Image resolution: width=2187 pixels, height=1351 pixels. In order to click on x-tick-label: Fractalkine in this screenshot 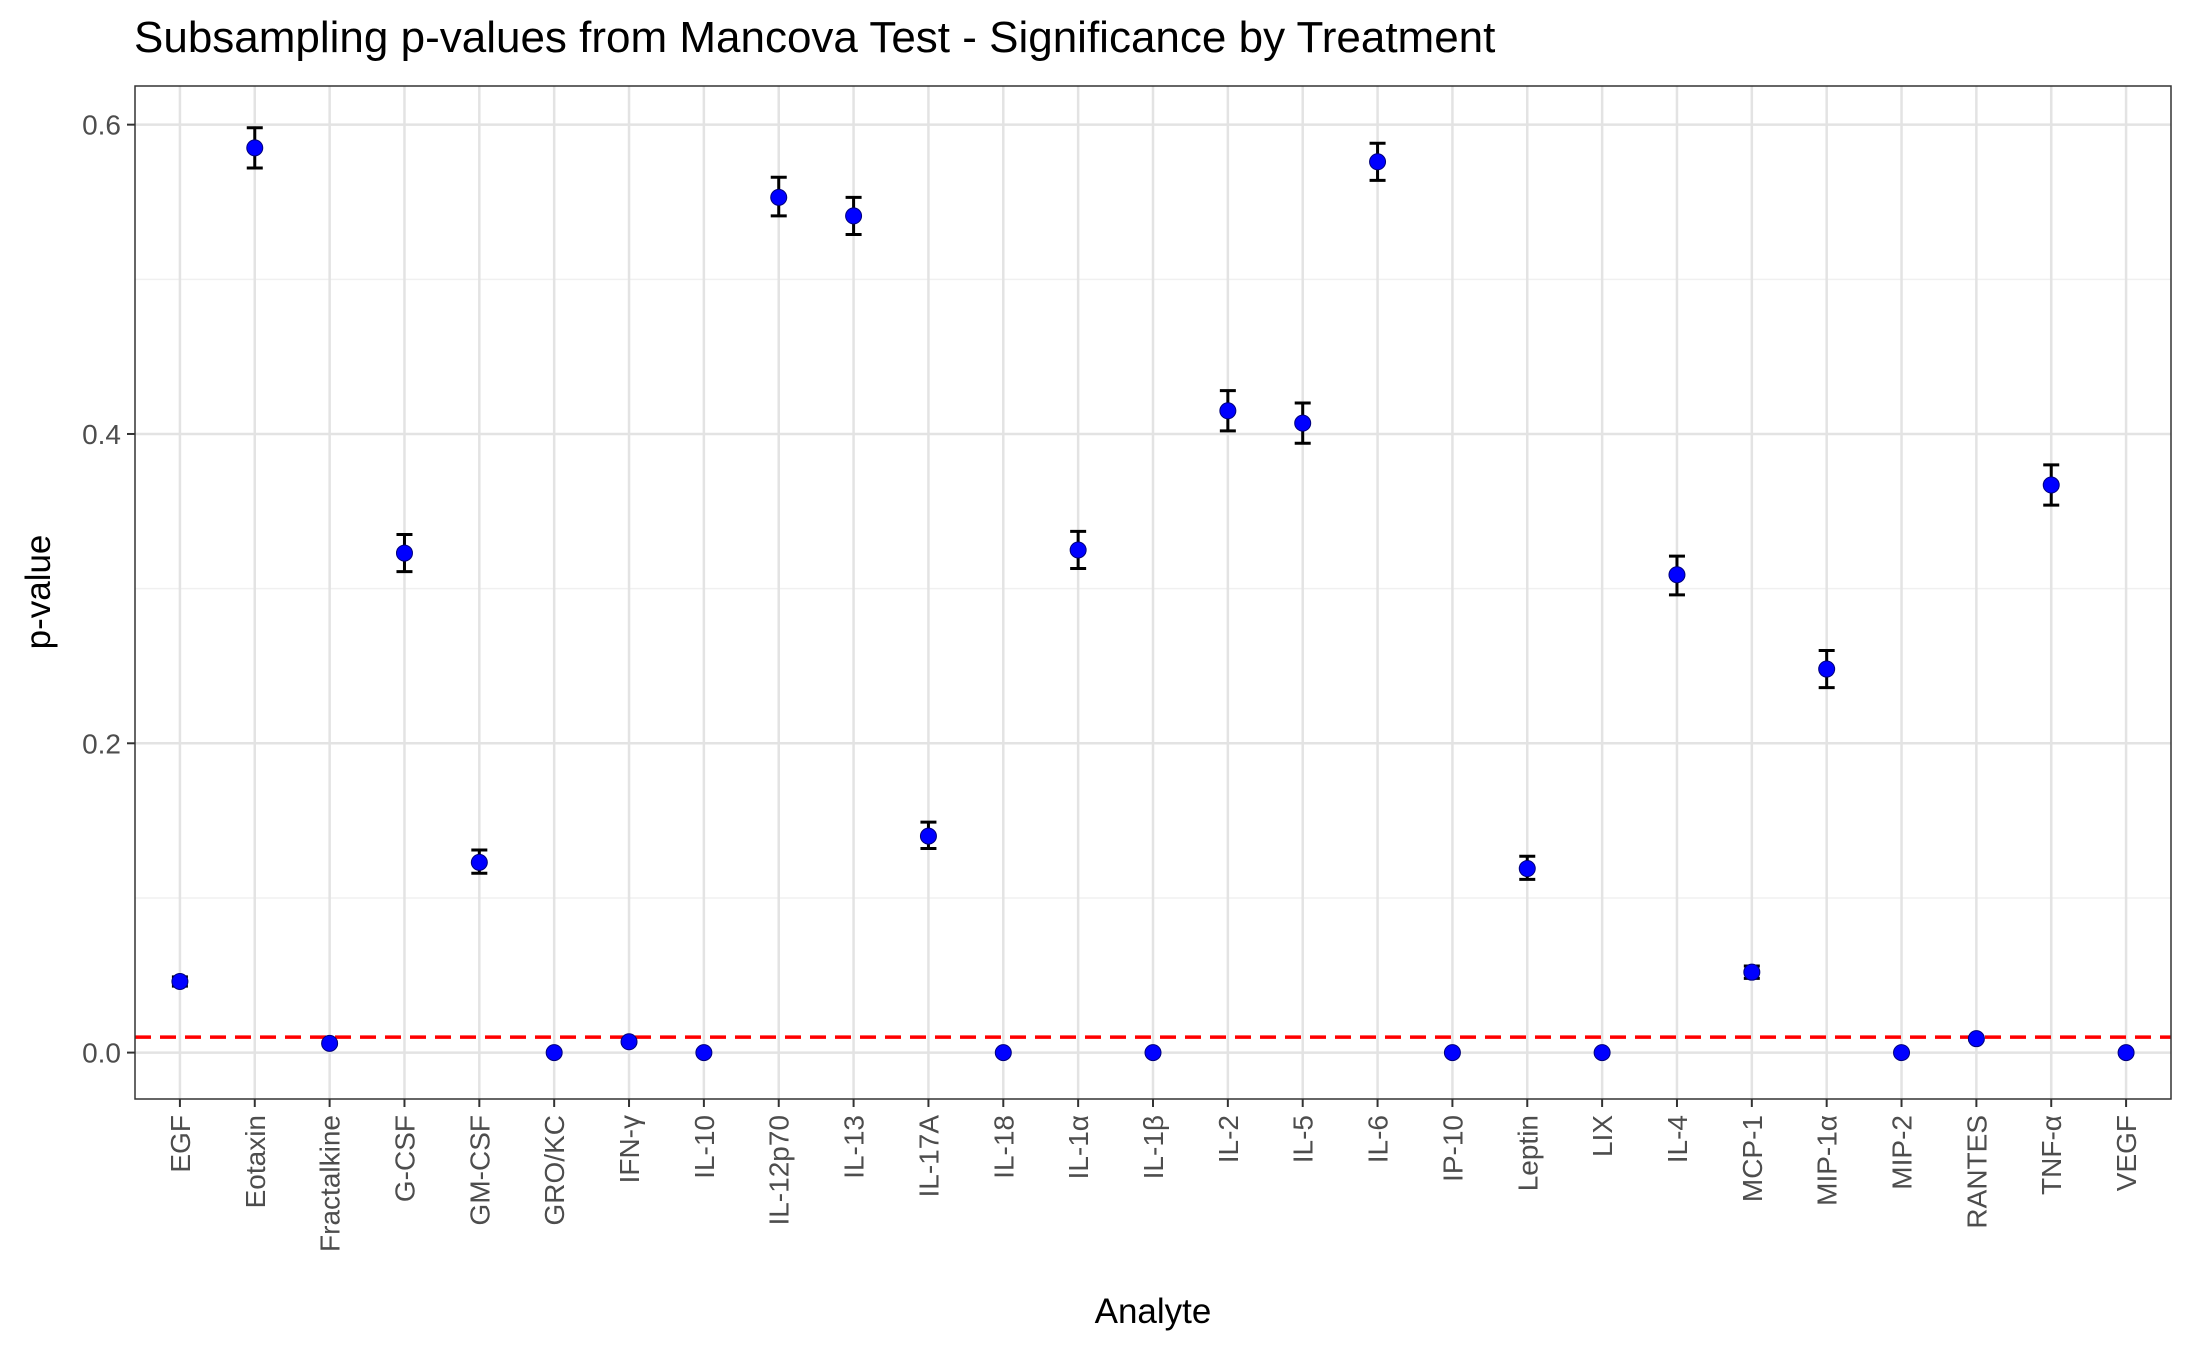, I will do `click(330, 1183)`.